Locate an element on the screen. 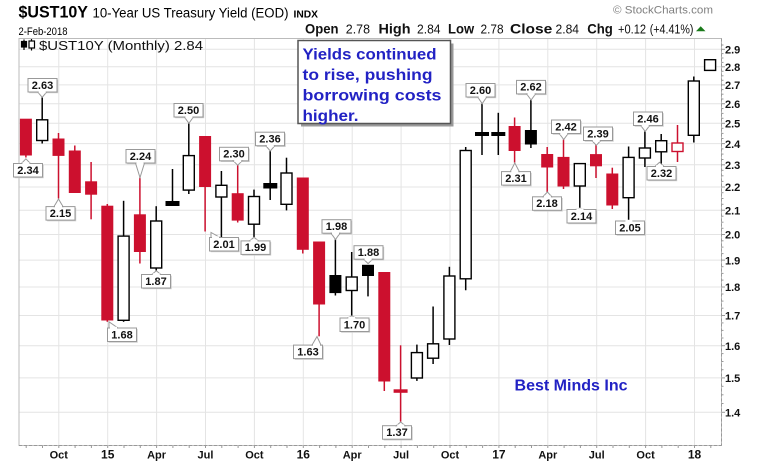 The image size is (780, 469). svg-text: 17 is located at coordinates (499, 455).